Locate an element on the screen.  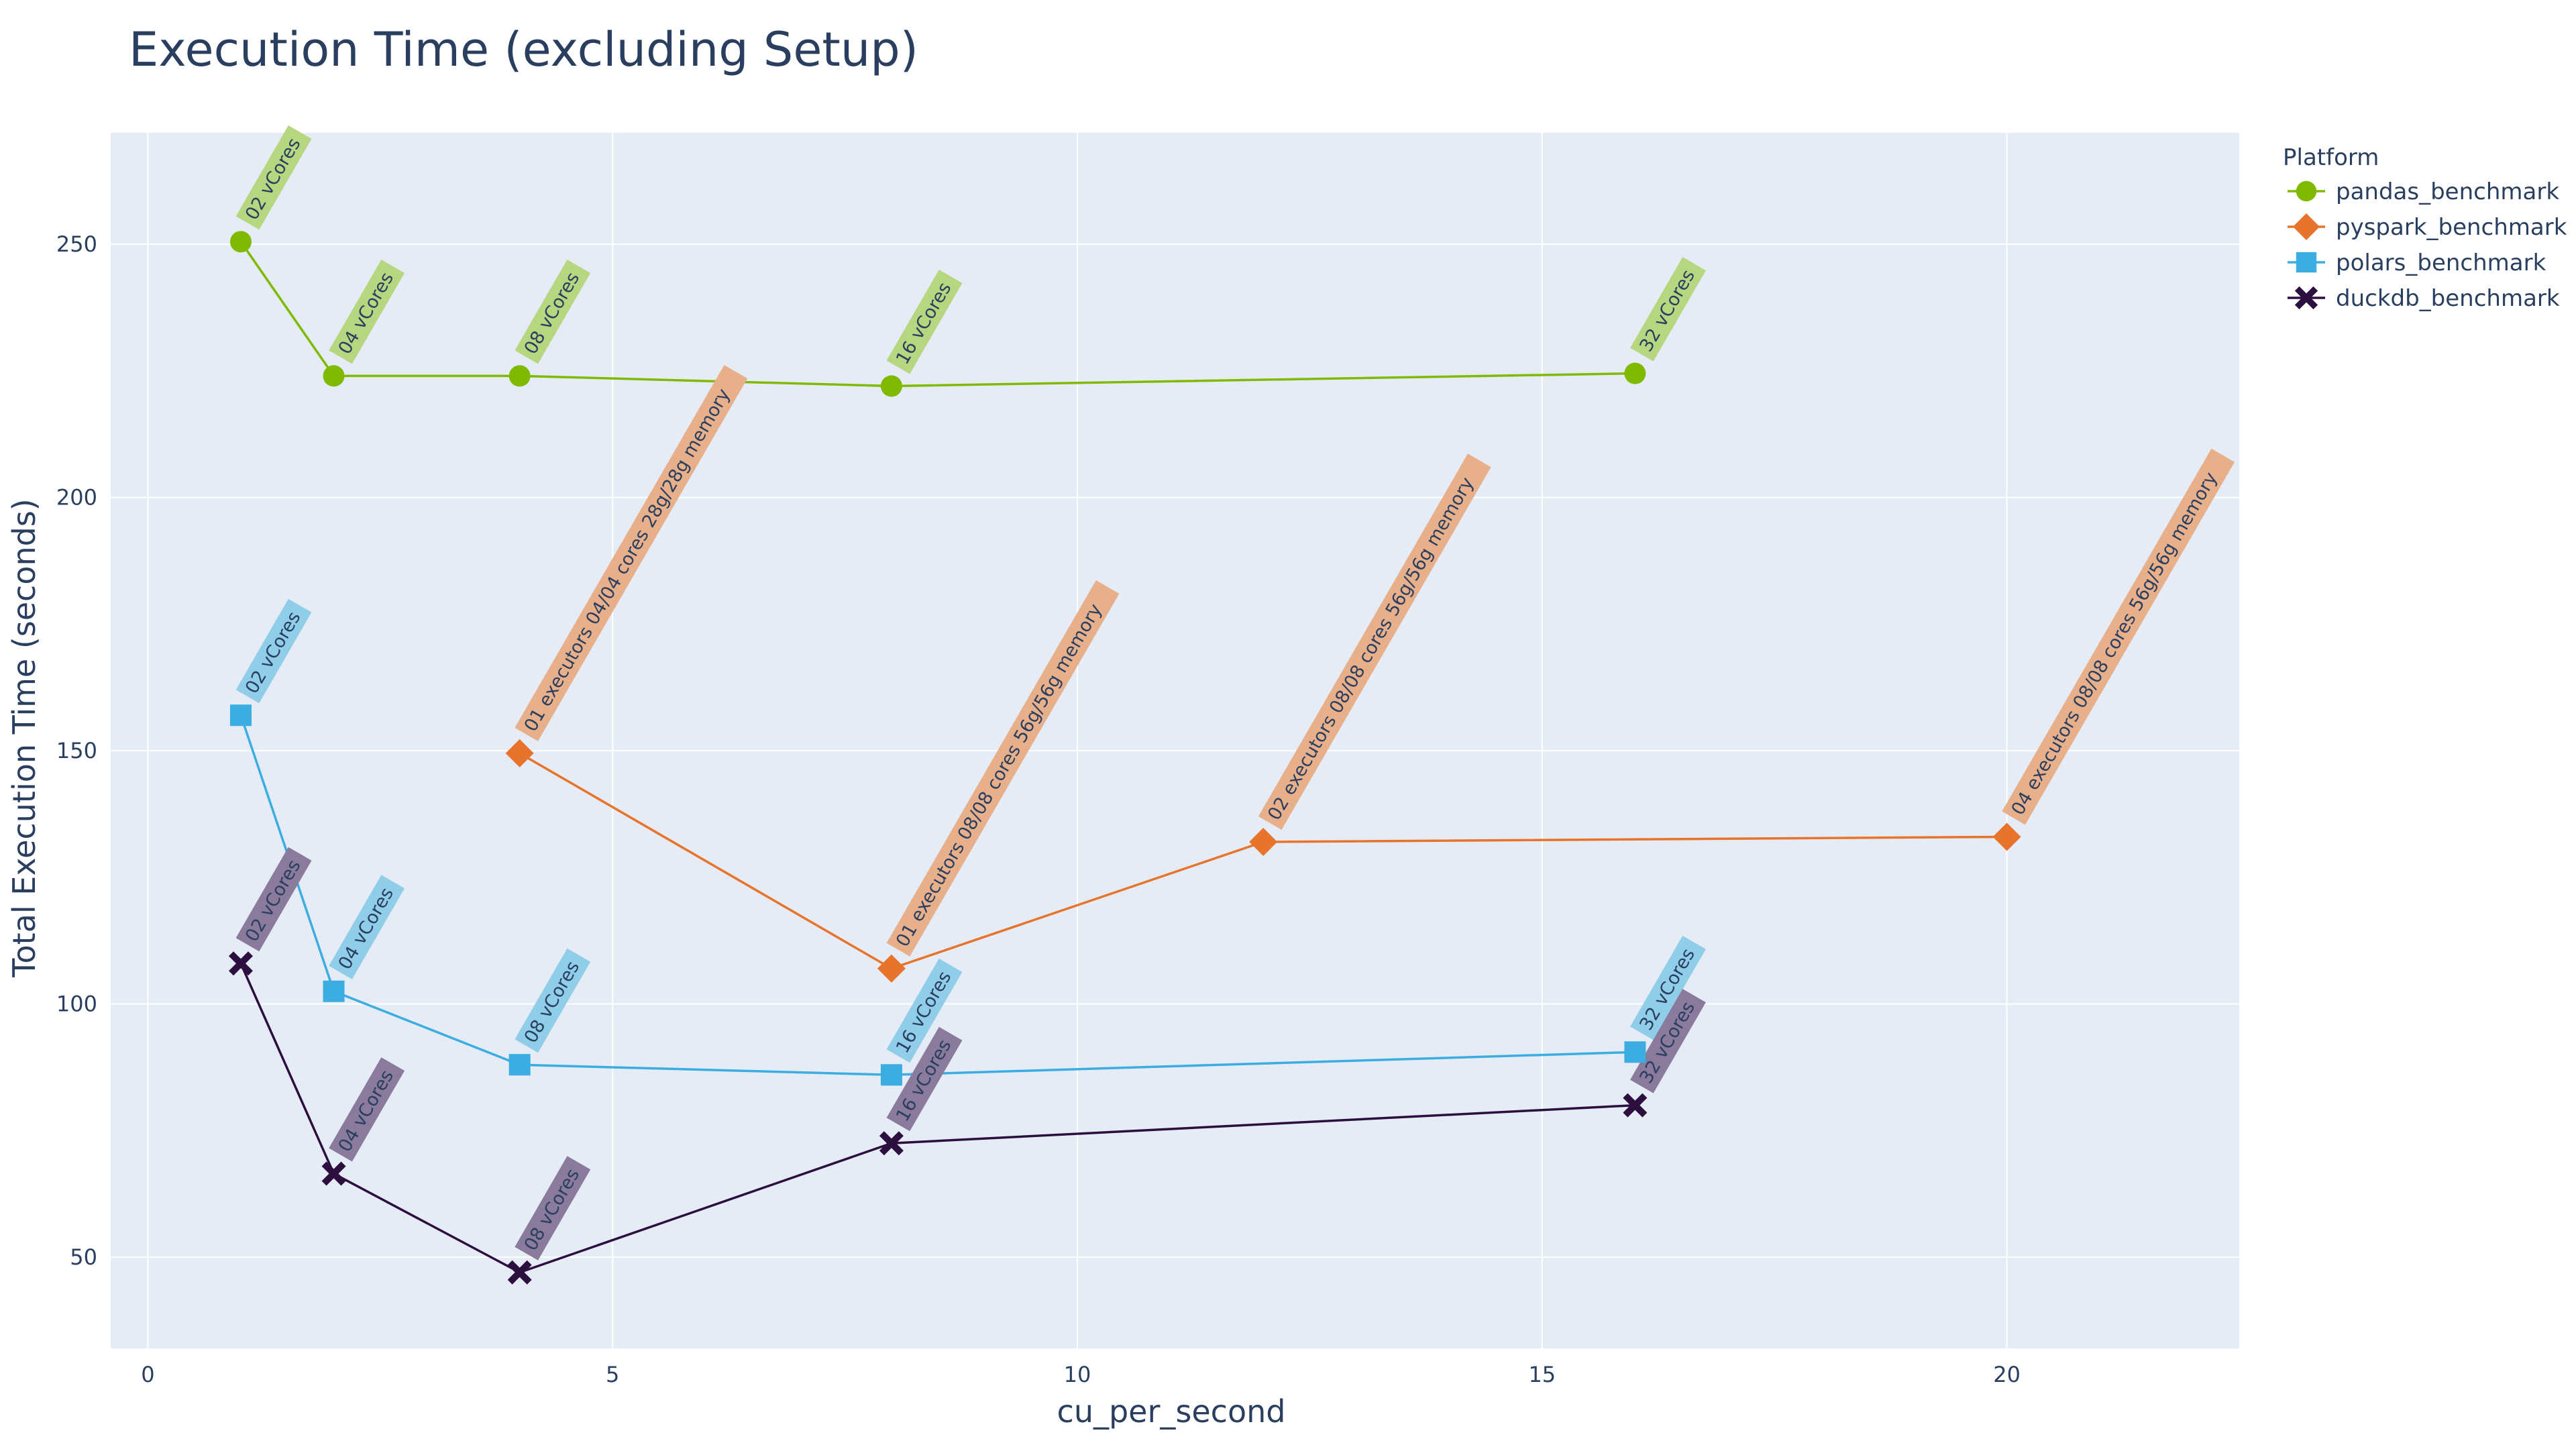
legend-label: polars_benchmark is located at coordinates (2441, 263).